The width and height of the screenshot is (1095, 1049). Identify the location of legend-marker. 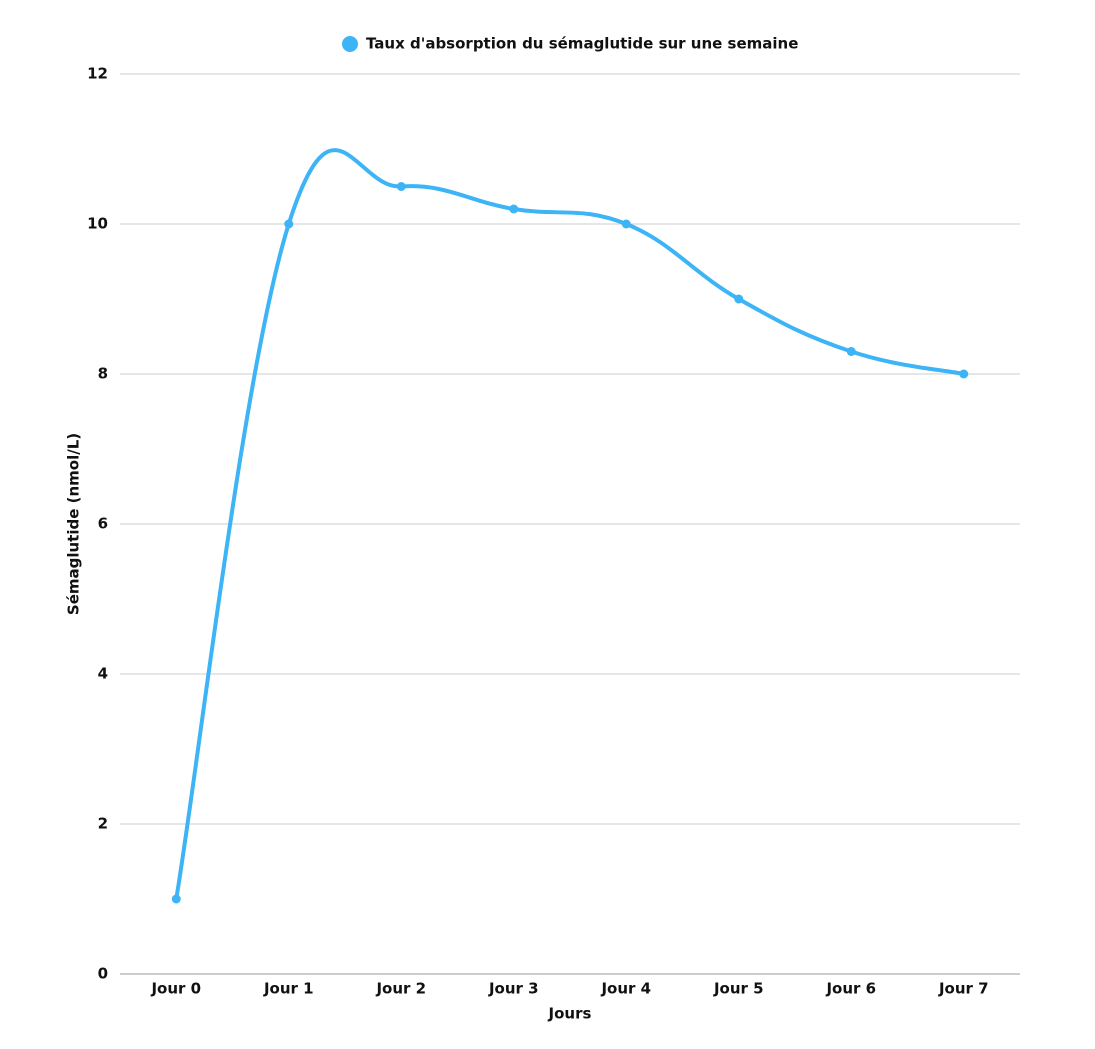
(350, 44).